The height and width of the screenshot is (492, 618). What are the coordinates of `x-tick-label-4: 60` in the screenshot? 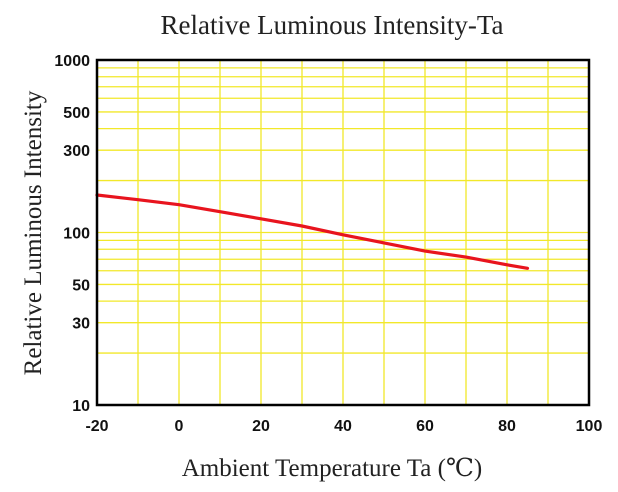 It's located at (425, 426).